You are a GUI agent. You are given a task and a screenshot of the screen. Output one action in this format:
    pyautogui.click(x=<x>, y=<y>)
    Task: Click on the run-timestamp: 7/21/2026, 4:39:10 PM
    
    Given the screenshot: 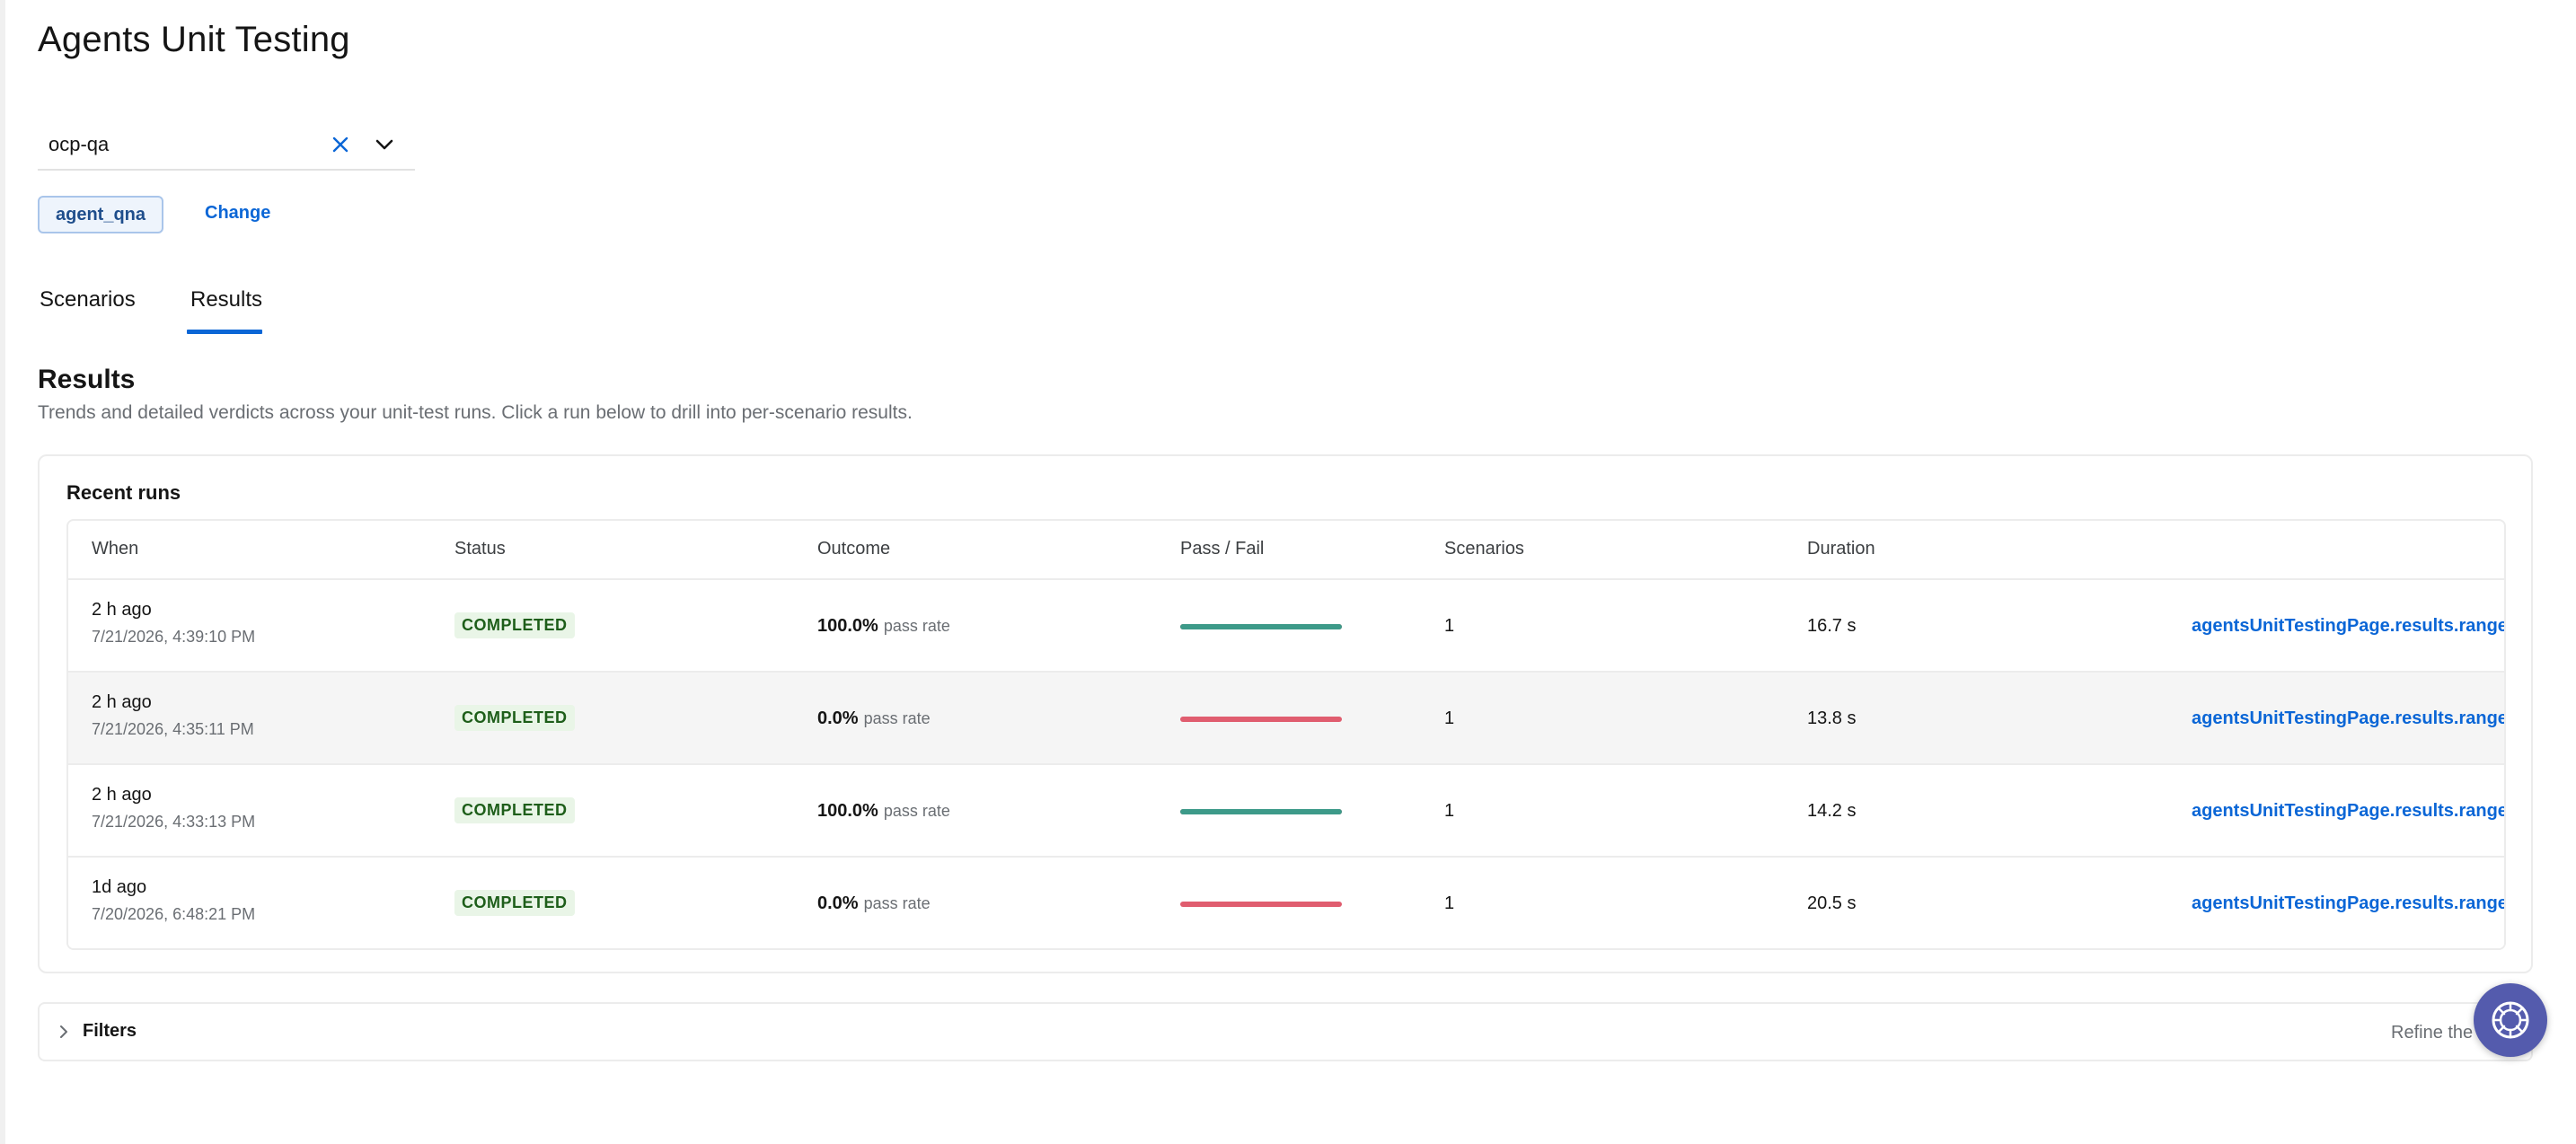 What is the action you would take?
    pyautogui.click(x=174, y=637)
    